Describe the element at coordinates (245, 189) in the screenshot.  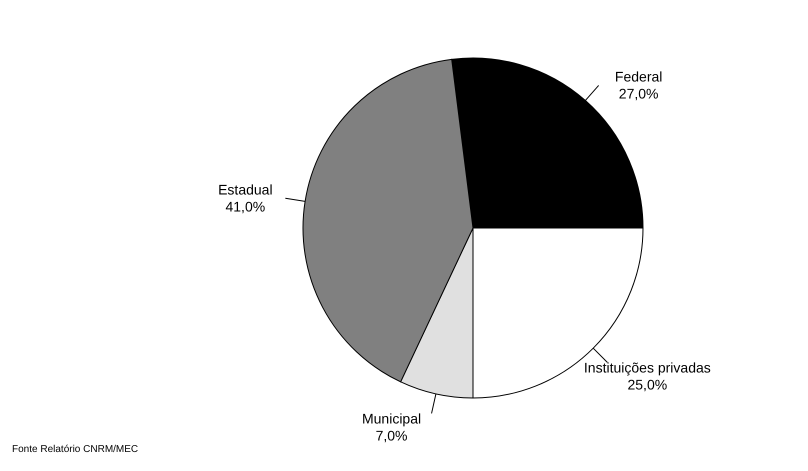
I see `slice-label: Estadual` at that location.